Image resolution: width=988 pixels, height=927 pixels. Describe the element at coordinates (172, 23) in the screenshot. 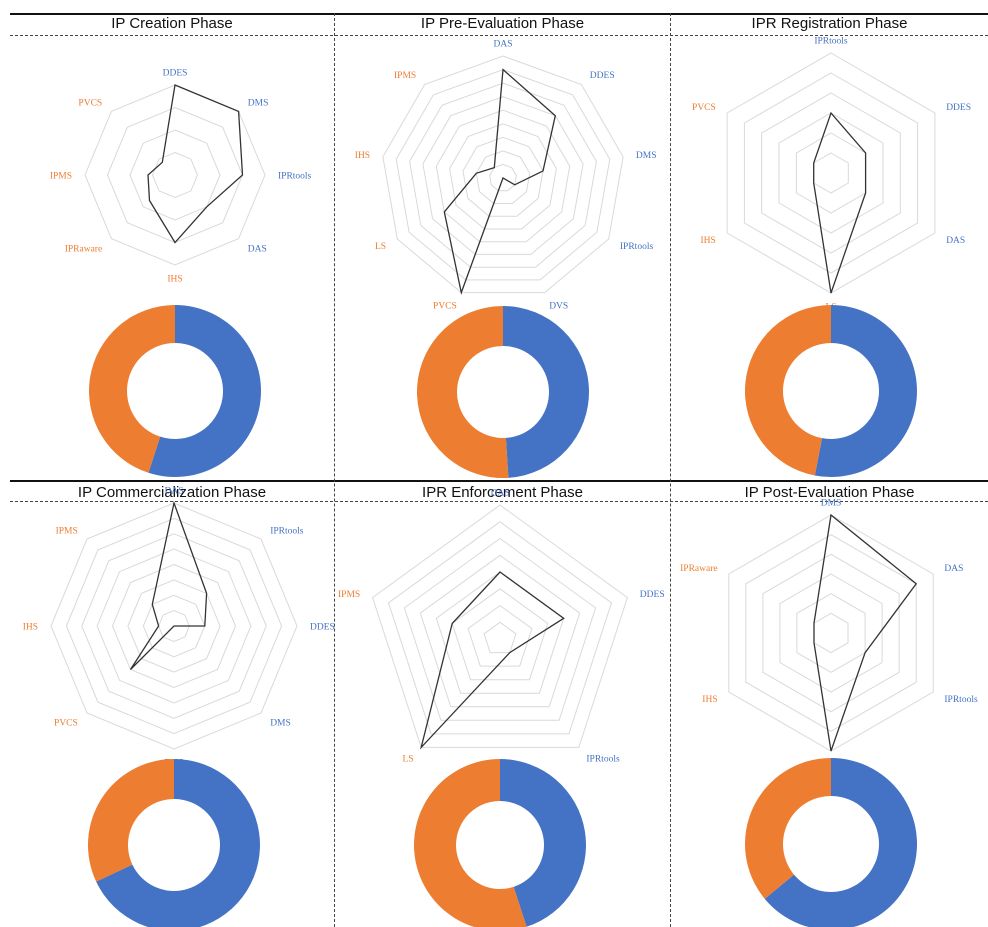

I see `panel-title: IP Creation Phase` at that location.